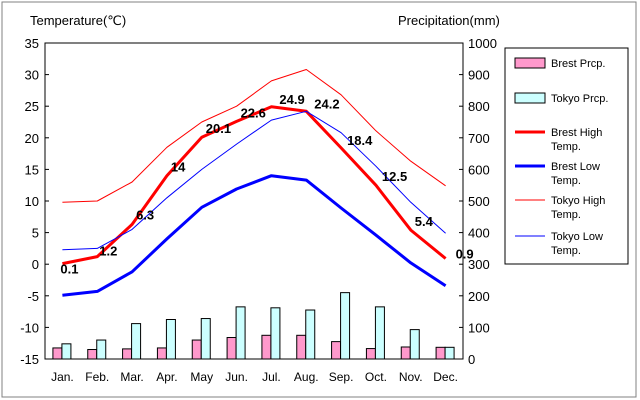  Describe the element at coordinates (479, 201) in the screenshot. I see `y-right-tick-label: 500` at that location.